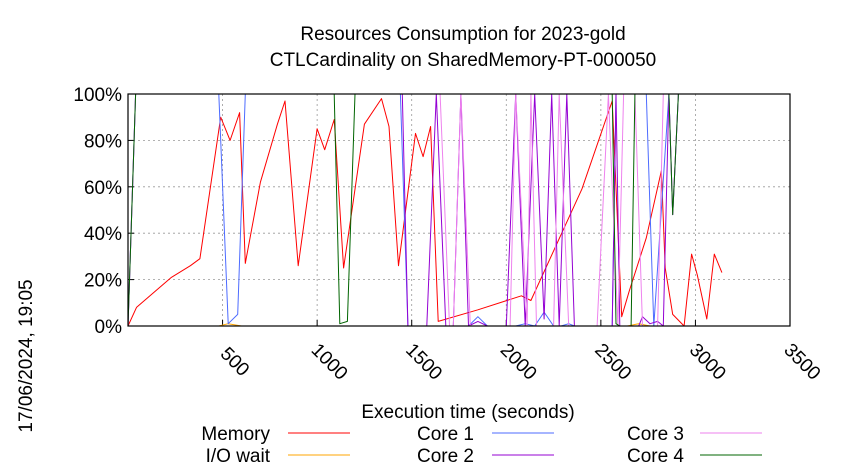 This screenshot has height=475, width=850. Describe the element at coordinates (423, 362) in the screenshot. I see `x-tick-label: 1500` at that location.